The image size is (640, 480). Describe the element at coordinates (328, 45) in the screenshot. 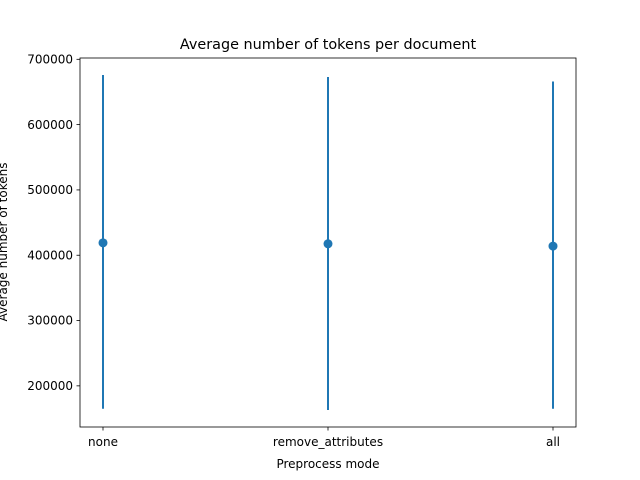

I see `chart-title: Average number of tokens per document` at that location.